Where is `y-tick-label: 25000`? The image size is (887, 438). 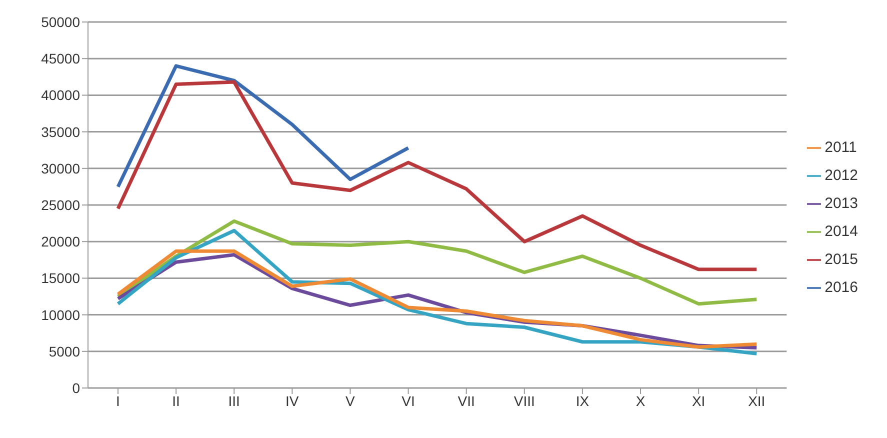
y-tick-label: 25000 is located at coordinates (60, 204).